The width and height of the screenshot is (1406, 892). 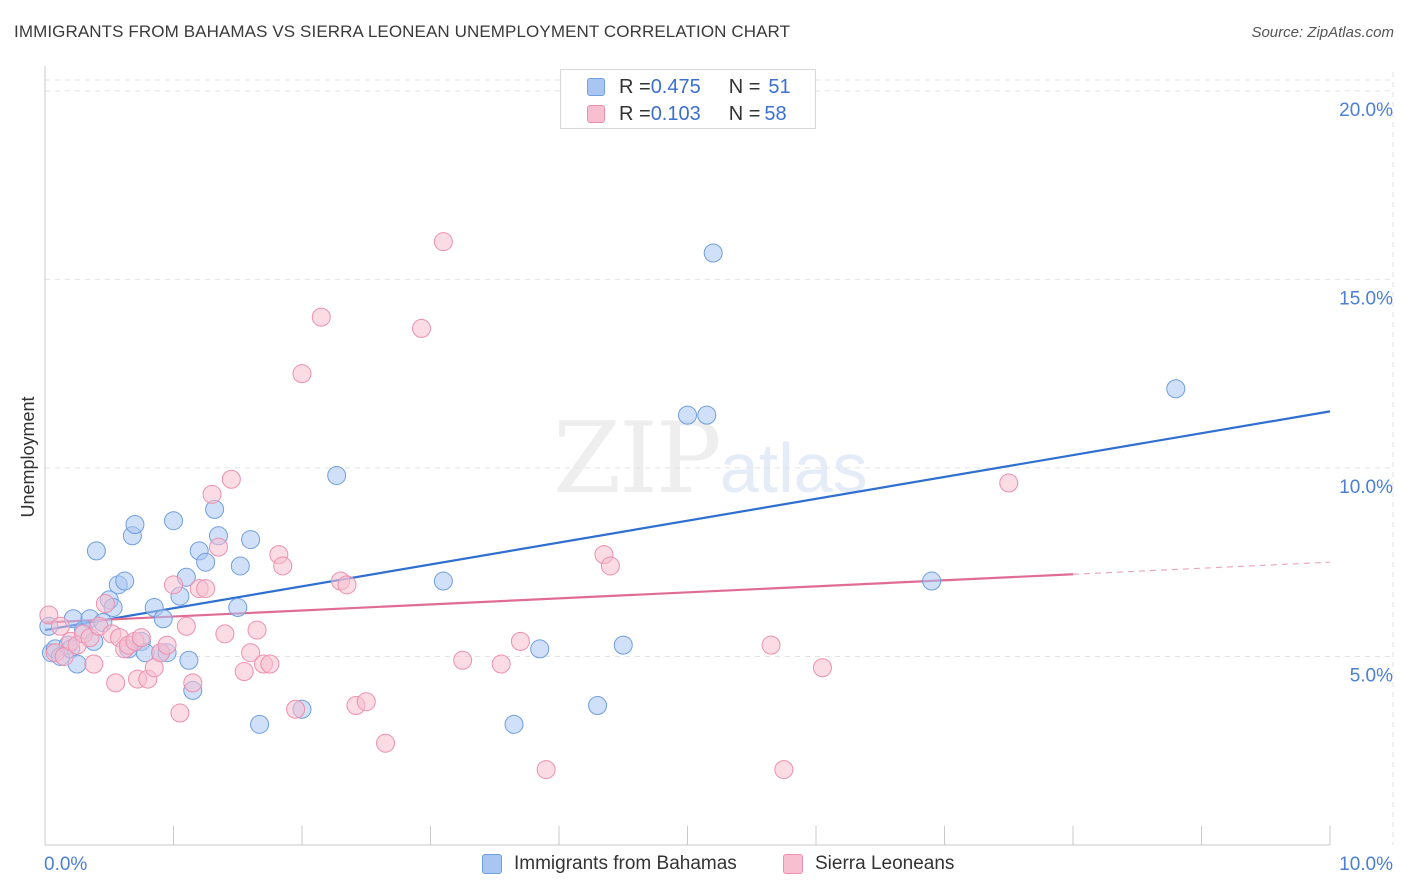 I want to click on legend-r-value: 0.475, so click(x=675, y=86).